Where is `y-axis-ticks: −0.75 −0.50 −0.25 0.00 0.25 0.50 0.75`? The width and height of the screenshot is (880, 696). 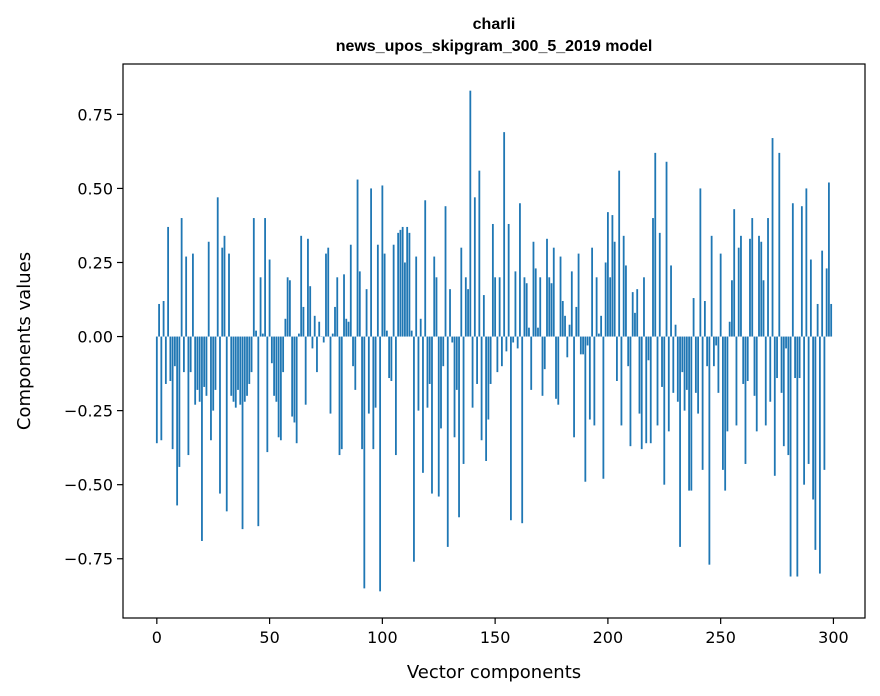
y-axis-ticks: −0.75 −0.50 −0.25 0.00 0.25 0.50 0.75 is located at coordinates (93, 337).